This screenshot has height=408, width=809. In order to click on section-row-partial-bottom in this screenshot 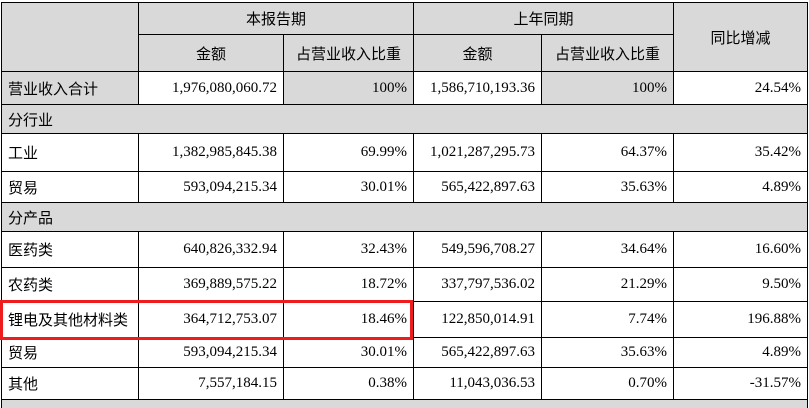, I will do `click(404, 403)`.